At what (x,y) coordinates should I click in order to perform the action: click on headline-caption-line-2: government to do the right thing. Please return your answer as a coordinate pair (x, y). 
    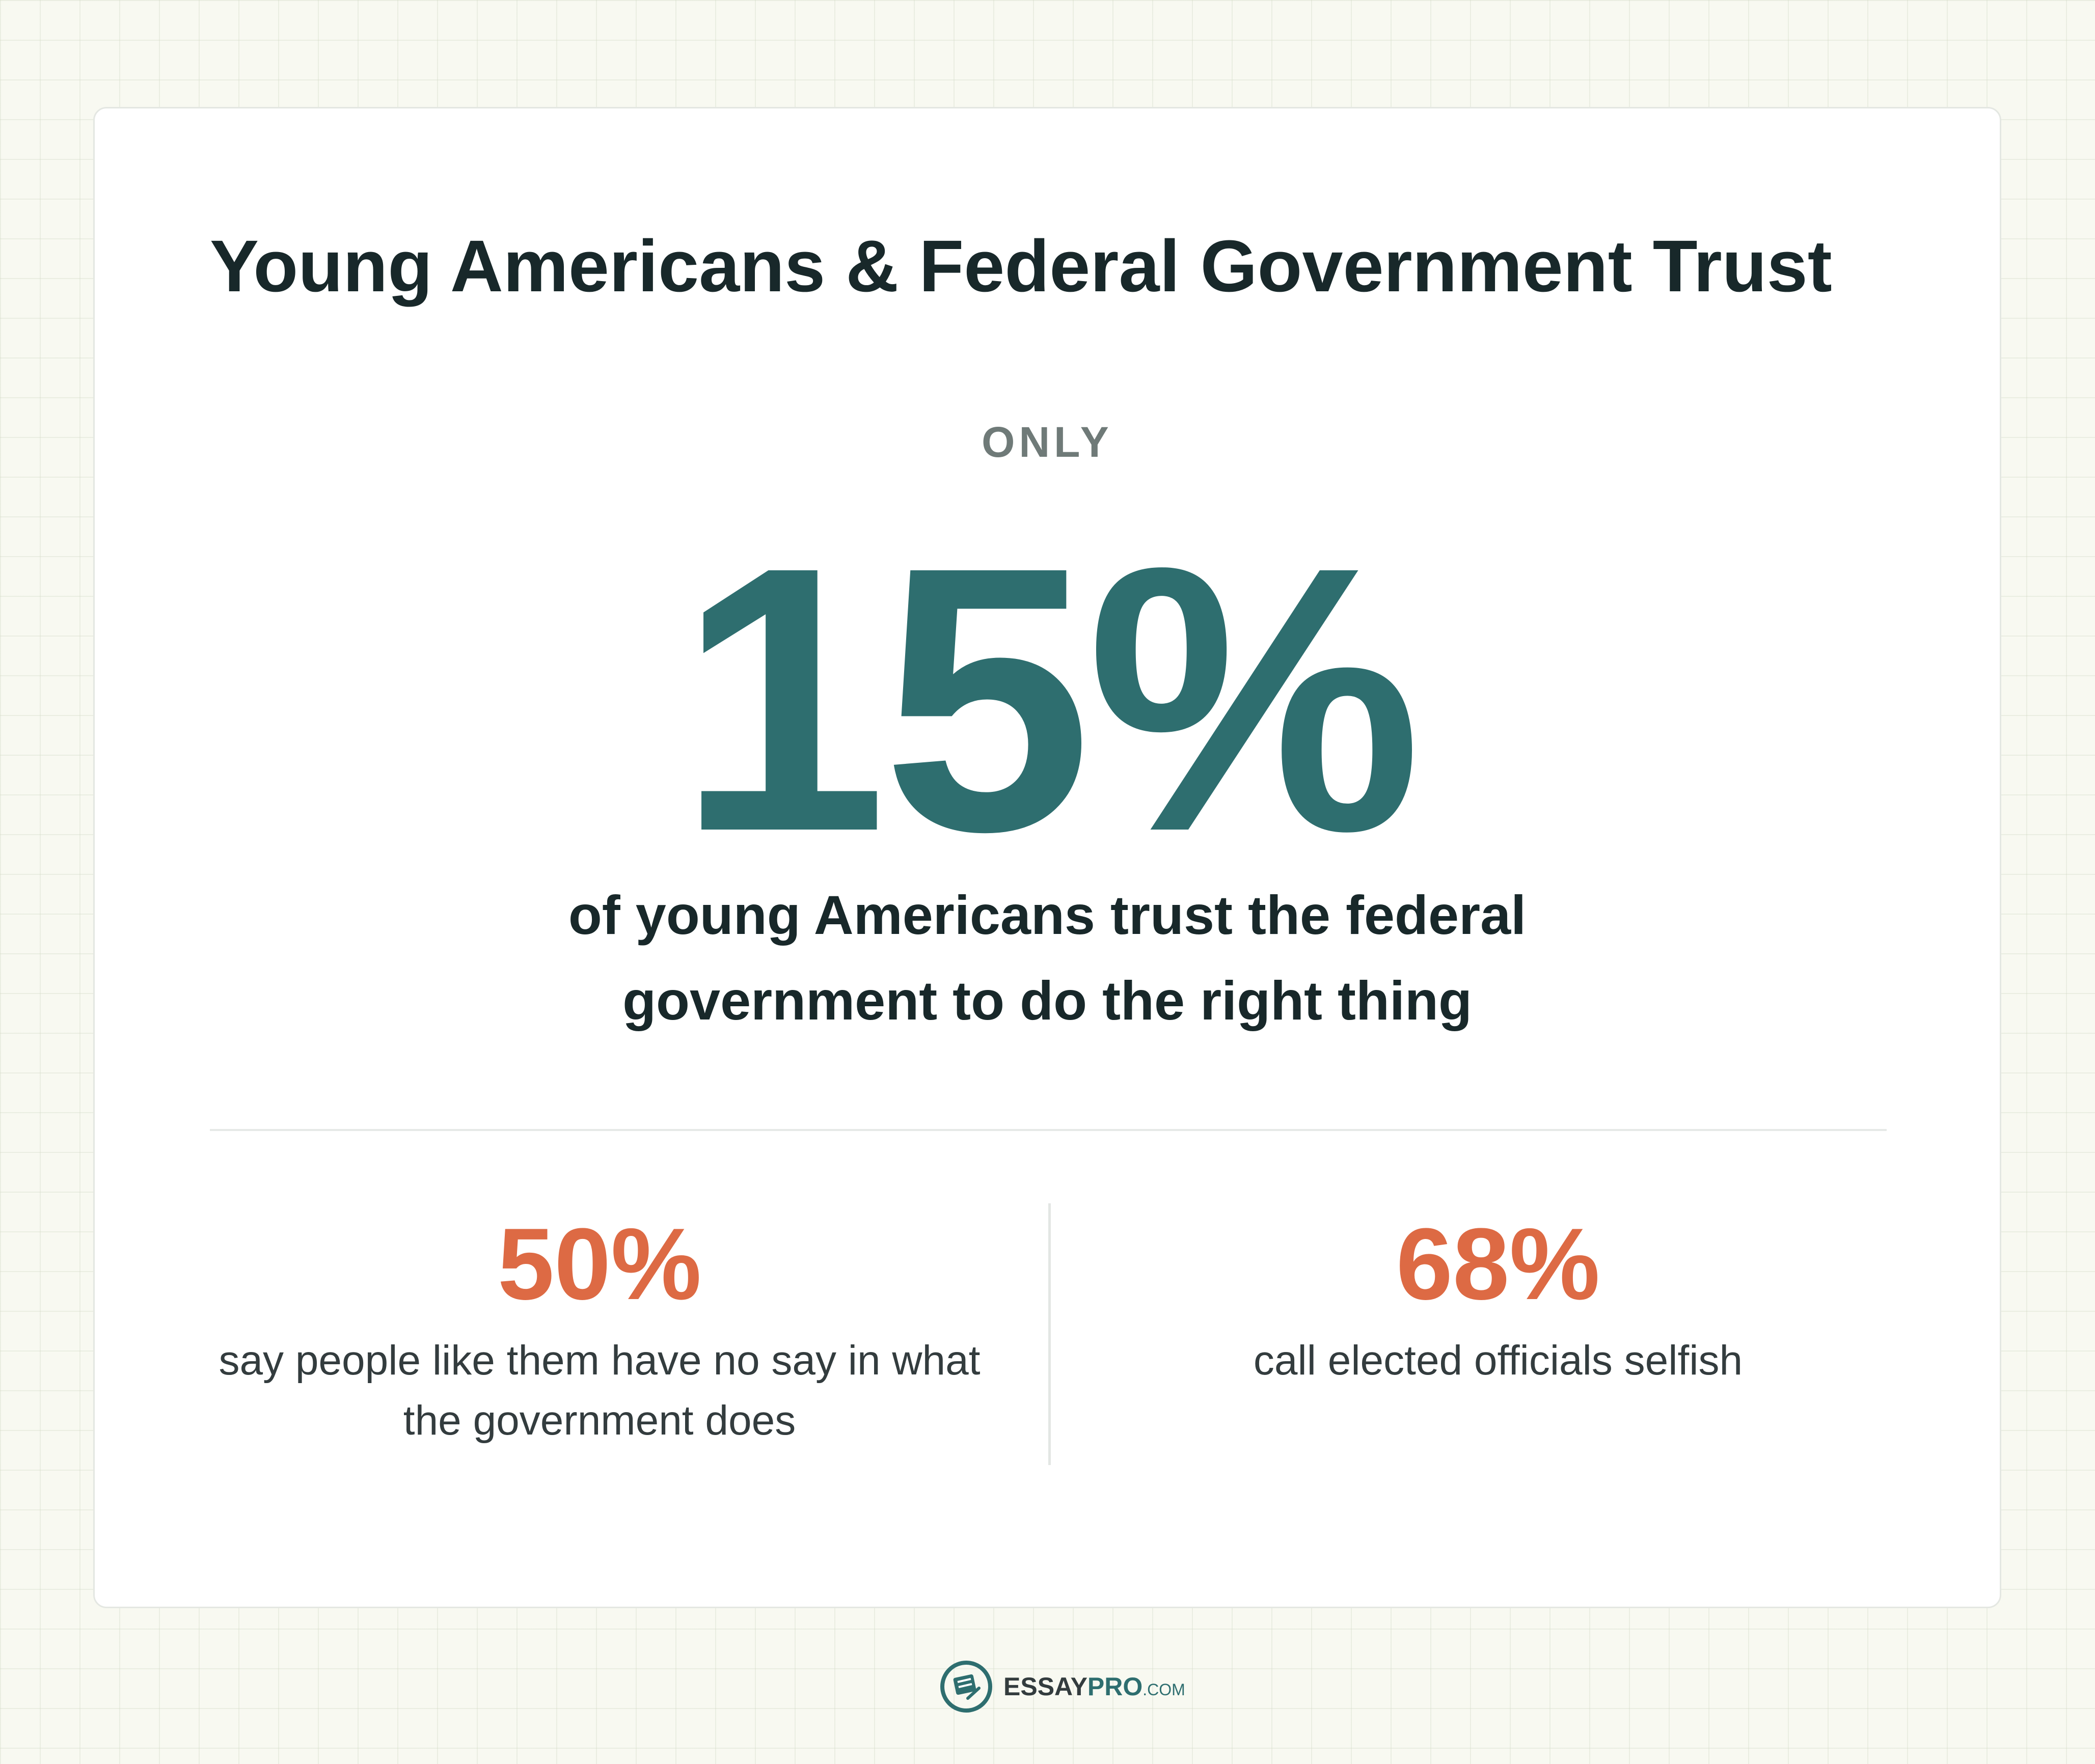
    Looking at the image, I should click on (1047, 1000).